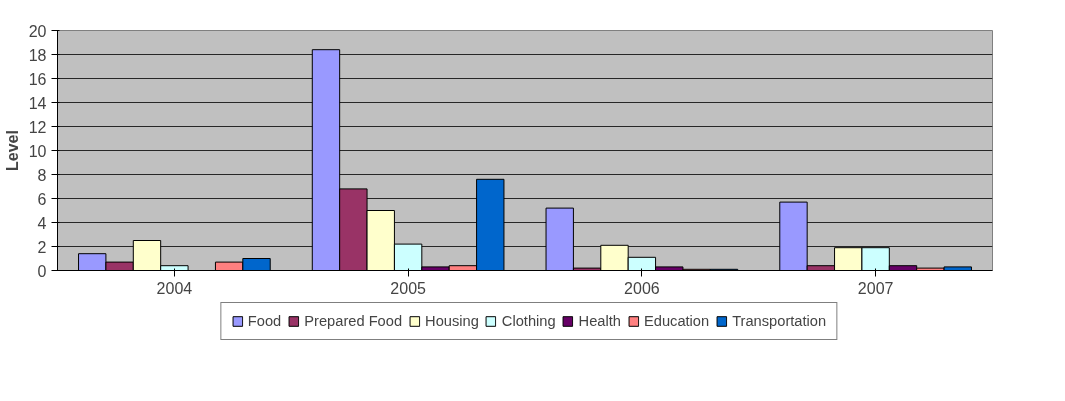 Image resolution: width=1065 pixels, height=401 pixels. I want to click on y-axis-title: Level, so click(12, 150).